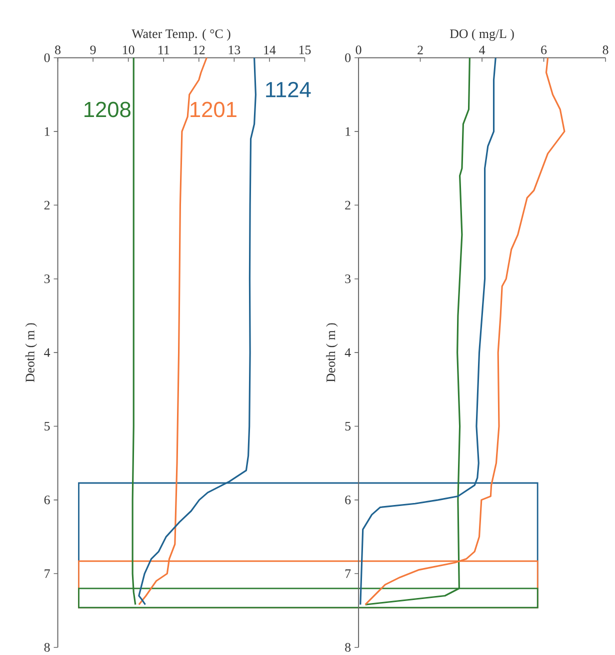 Image resolution: width=615 pixels, height=655 pixels. I want to click on x-tick-label: 14, so click(270, 50).